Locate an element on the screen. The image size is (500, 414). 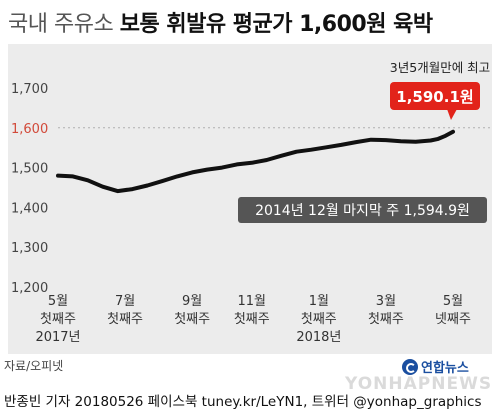
last-value-note: 3년5개월만에 최고 is located at coordinates (440, 67).